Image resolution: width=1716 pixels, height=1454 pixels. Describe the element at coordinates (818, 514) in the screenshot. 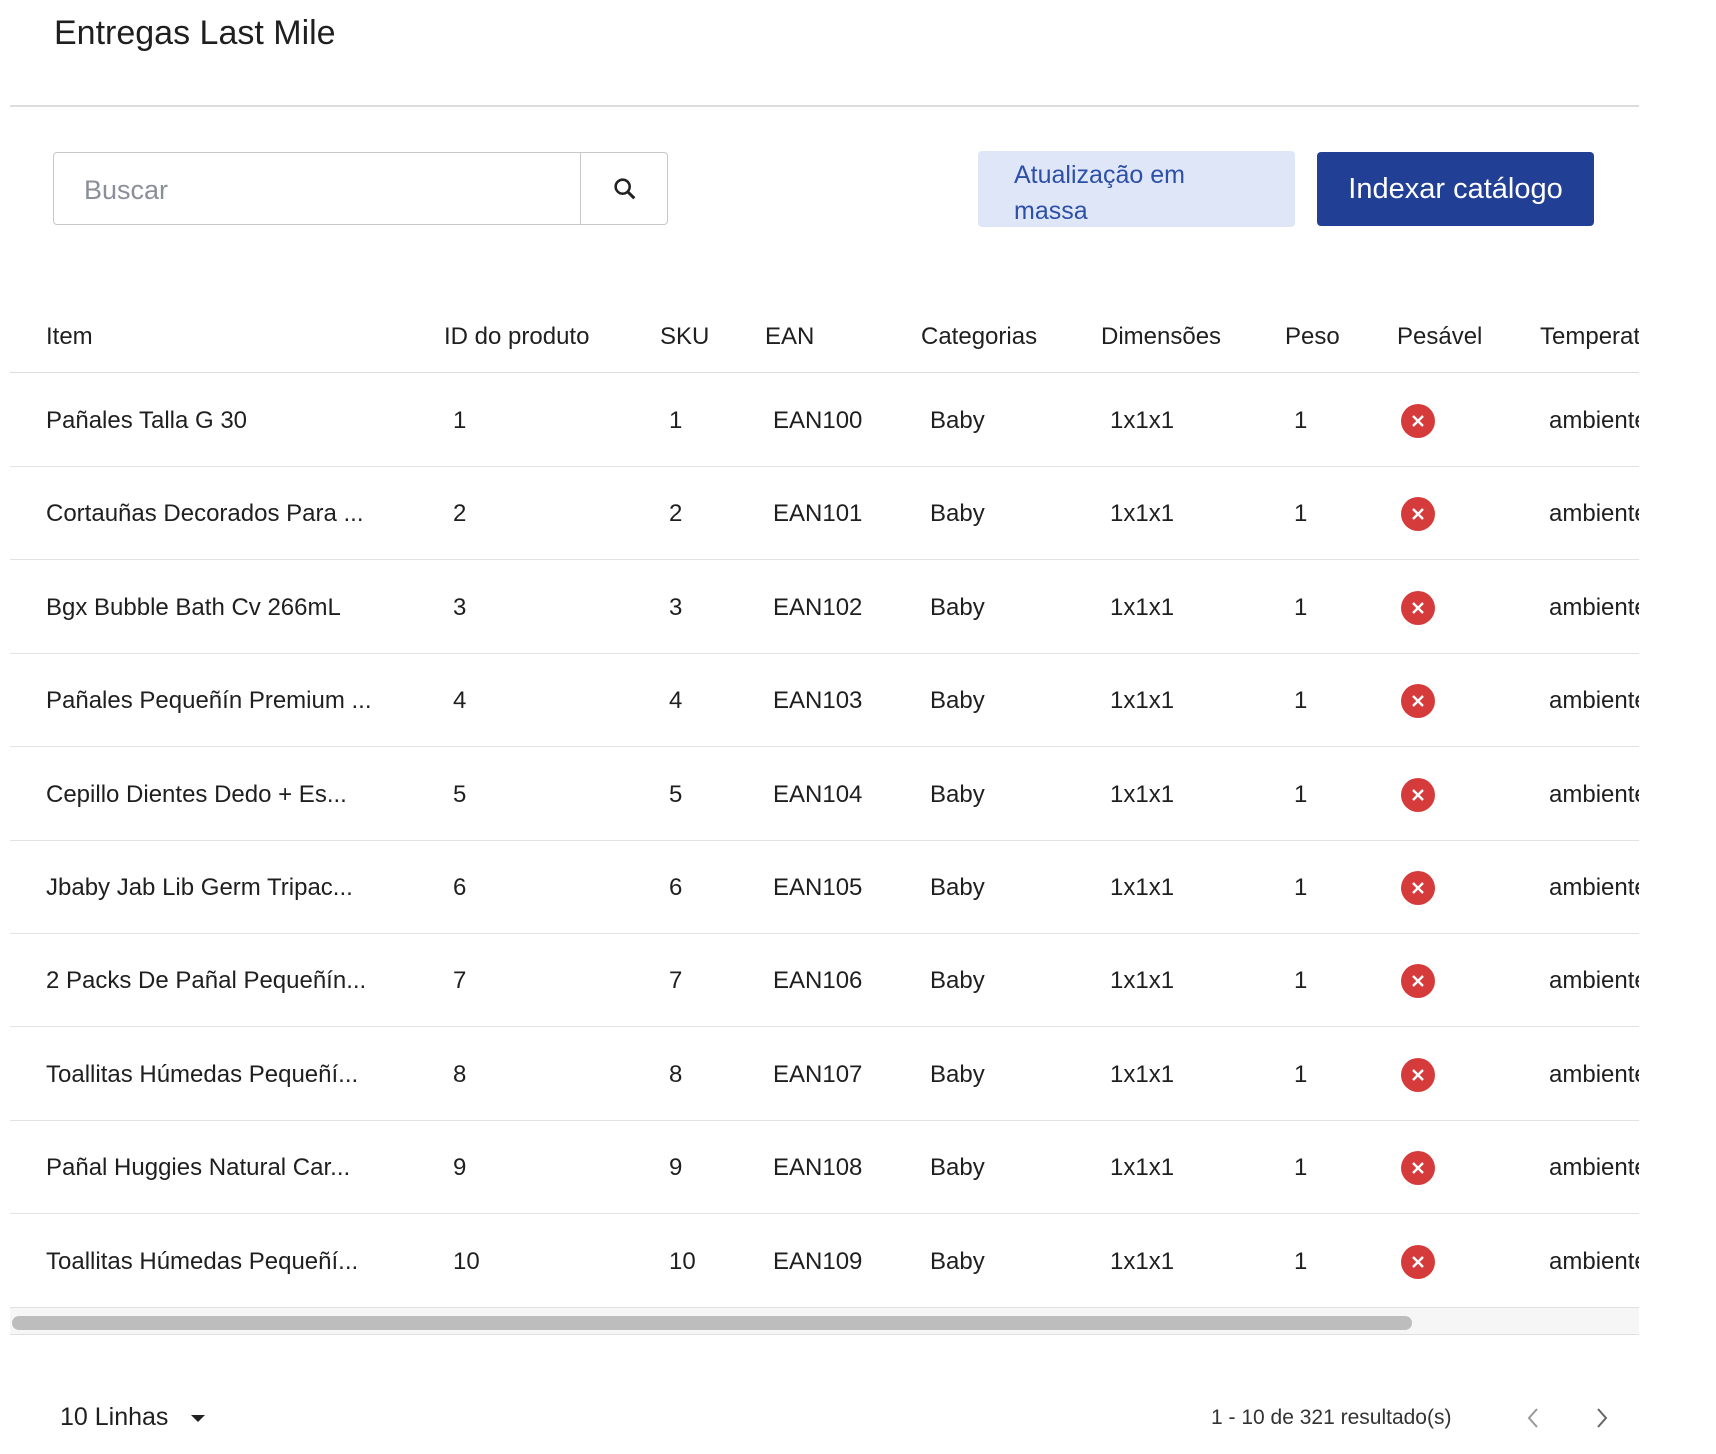

I see `table-cell: EAN101` at that location.